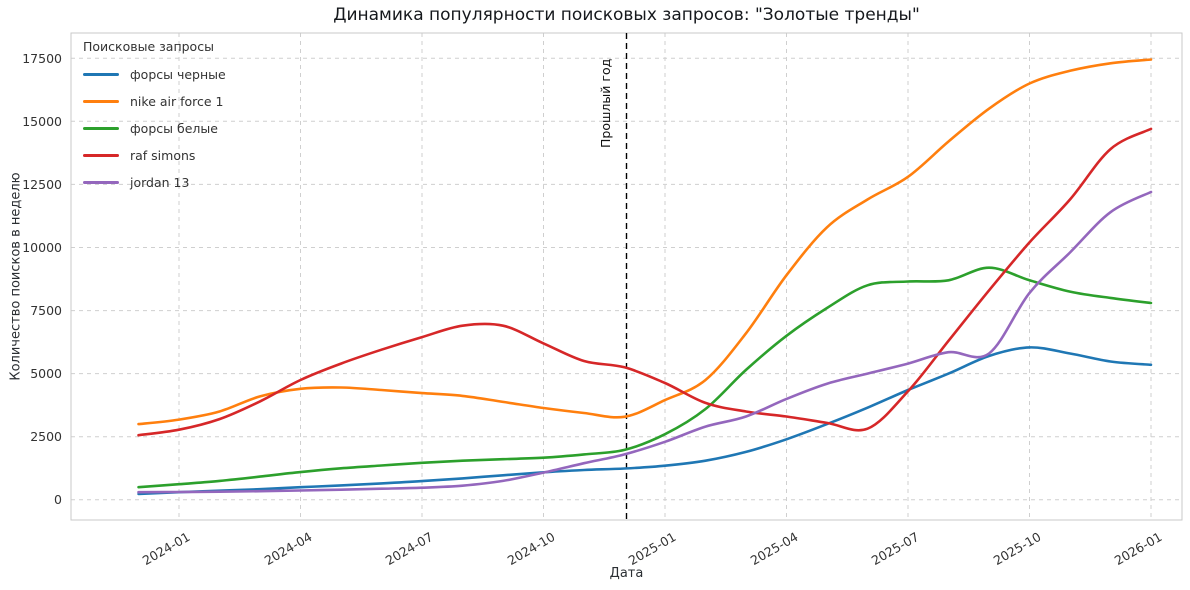 Image resolution: width=1190 pixels, height=590 pixels. Describe the element at coordinates (626, 573) in the screenshot. I see `x-axis-label: Дата` at that location.